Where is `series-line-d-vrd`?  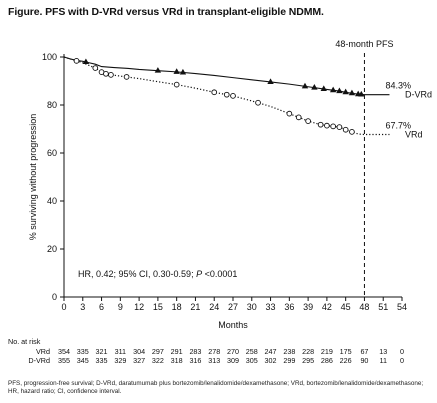 series-line-d-vrd is located at coordinates (226, 76).